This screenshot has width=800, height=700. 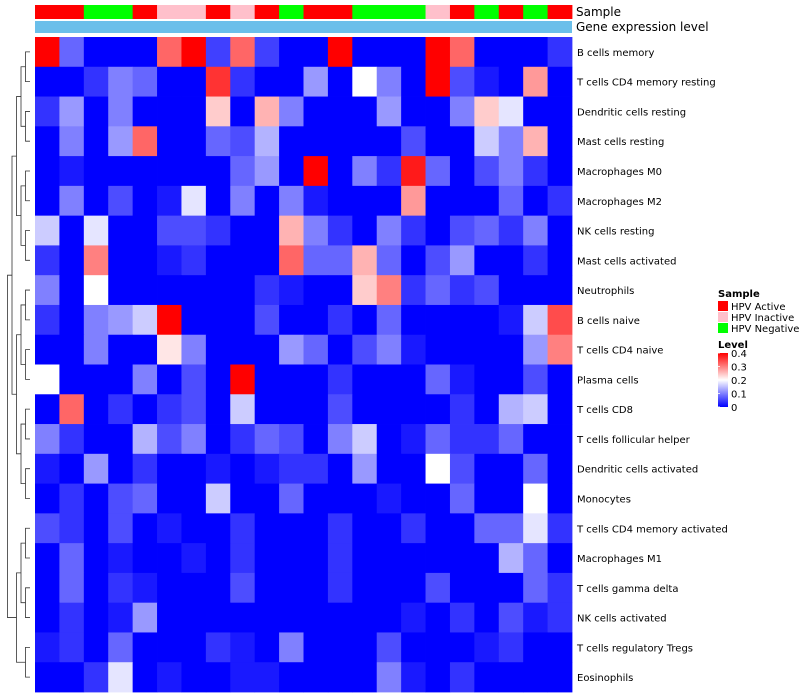 What do you see at coordinates (758, 307) in the screenshot?
I see `legend-sample-label: HPV Active` at bounding box center [758, 307].